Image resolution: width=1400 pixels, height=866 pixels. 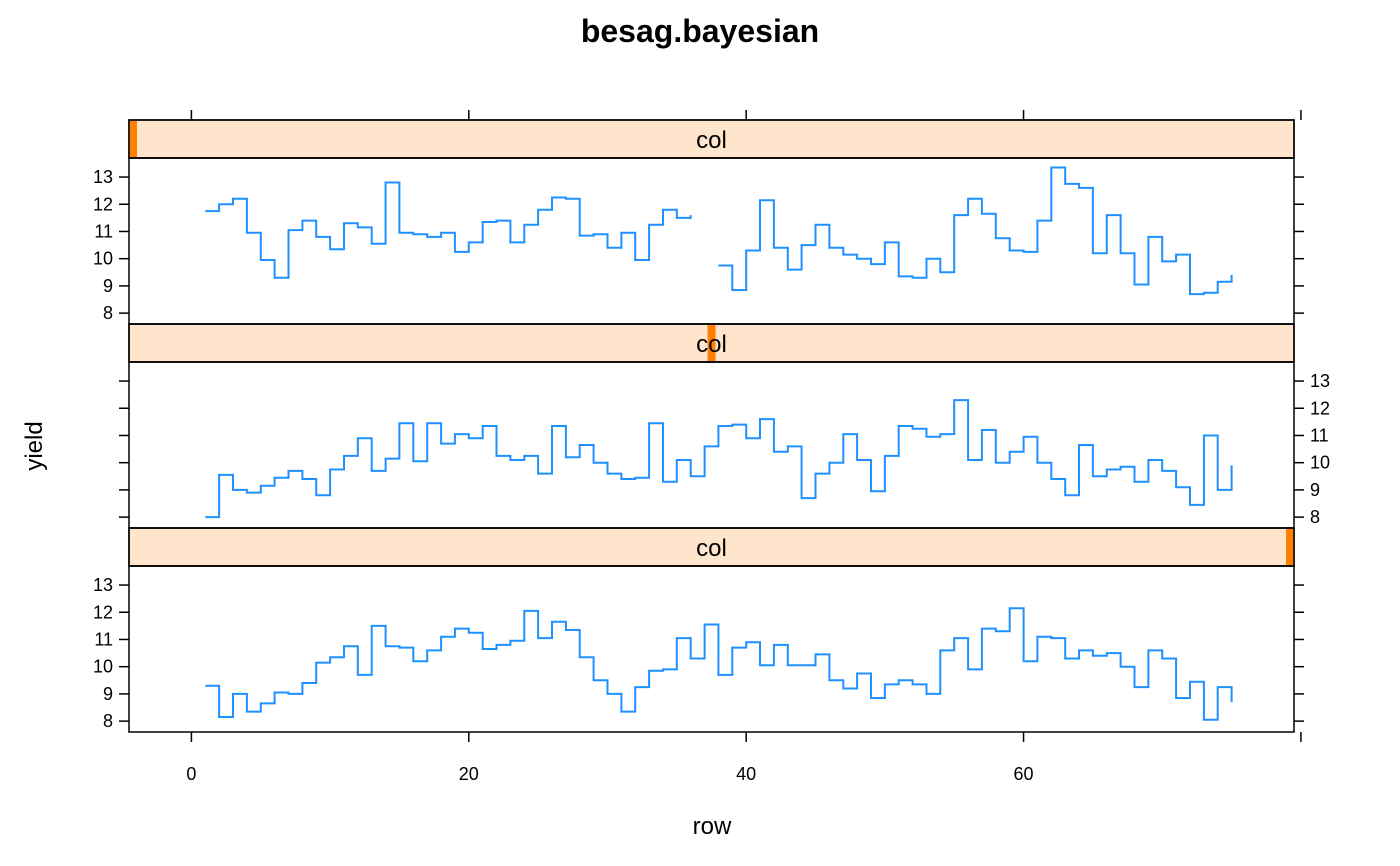 I want to click on x-axis-title: row, so click(x=712, y=826).